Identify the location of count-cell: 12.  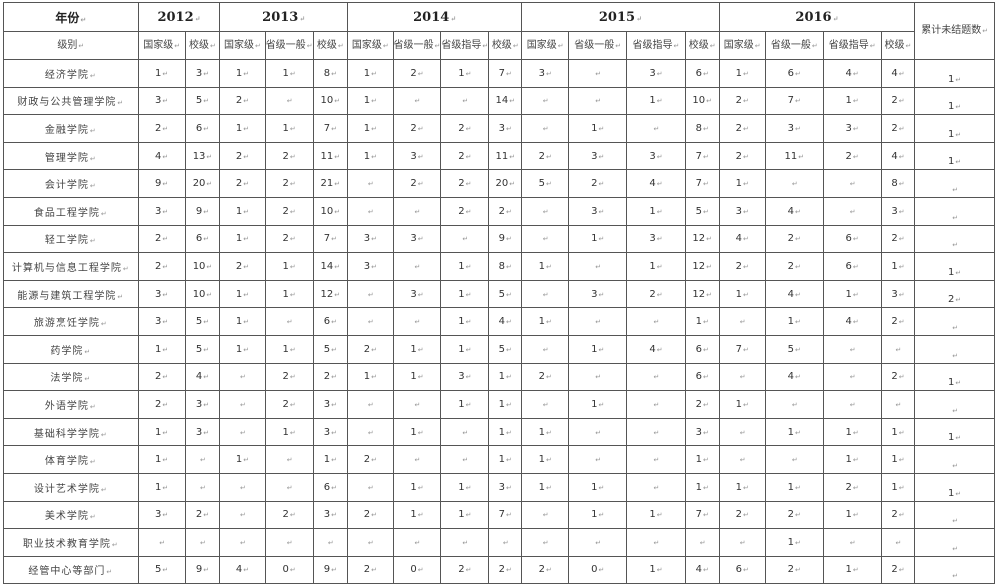
(702, 266).